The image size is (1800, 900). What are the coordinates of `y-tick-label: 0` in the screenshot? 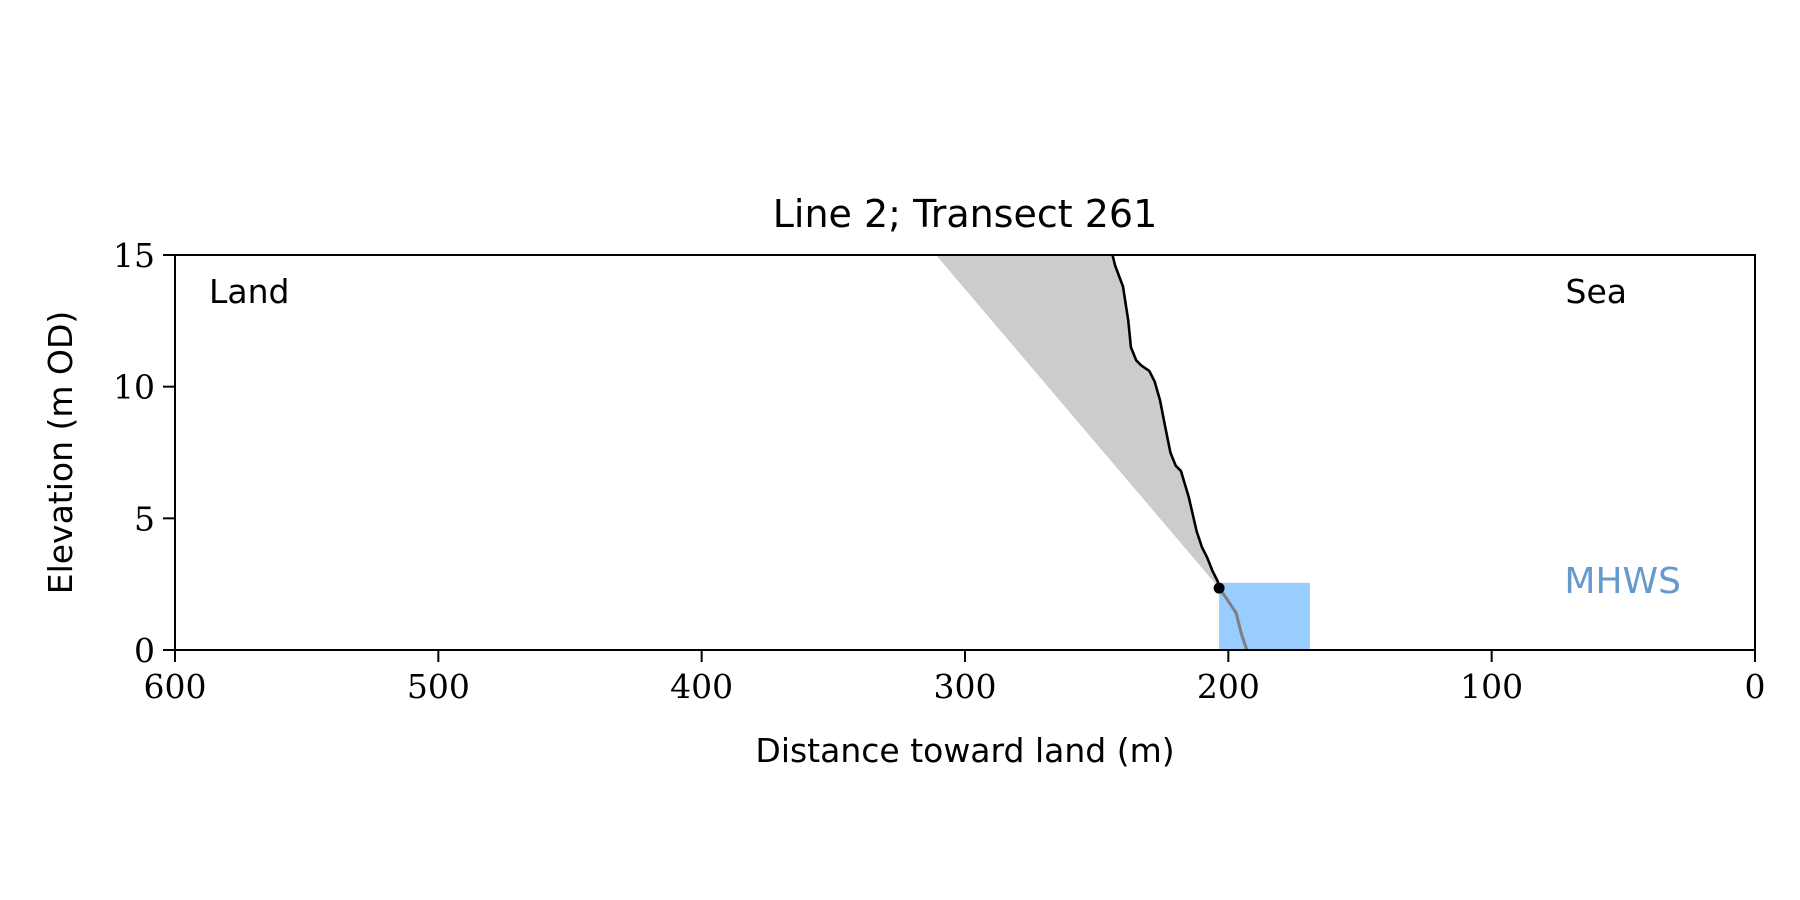 It's located at (144, 650).